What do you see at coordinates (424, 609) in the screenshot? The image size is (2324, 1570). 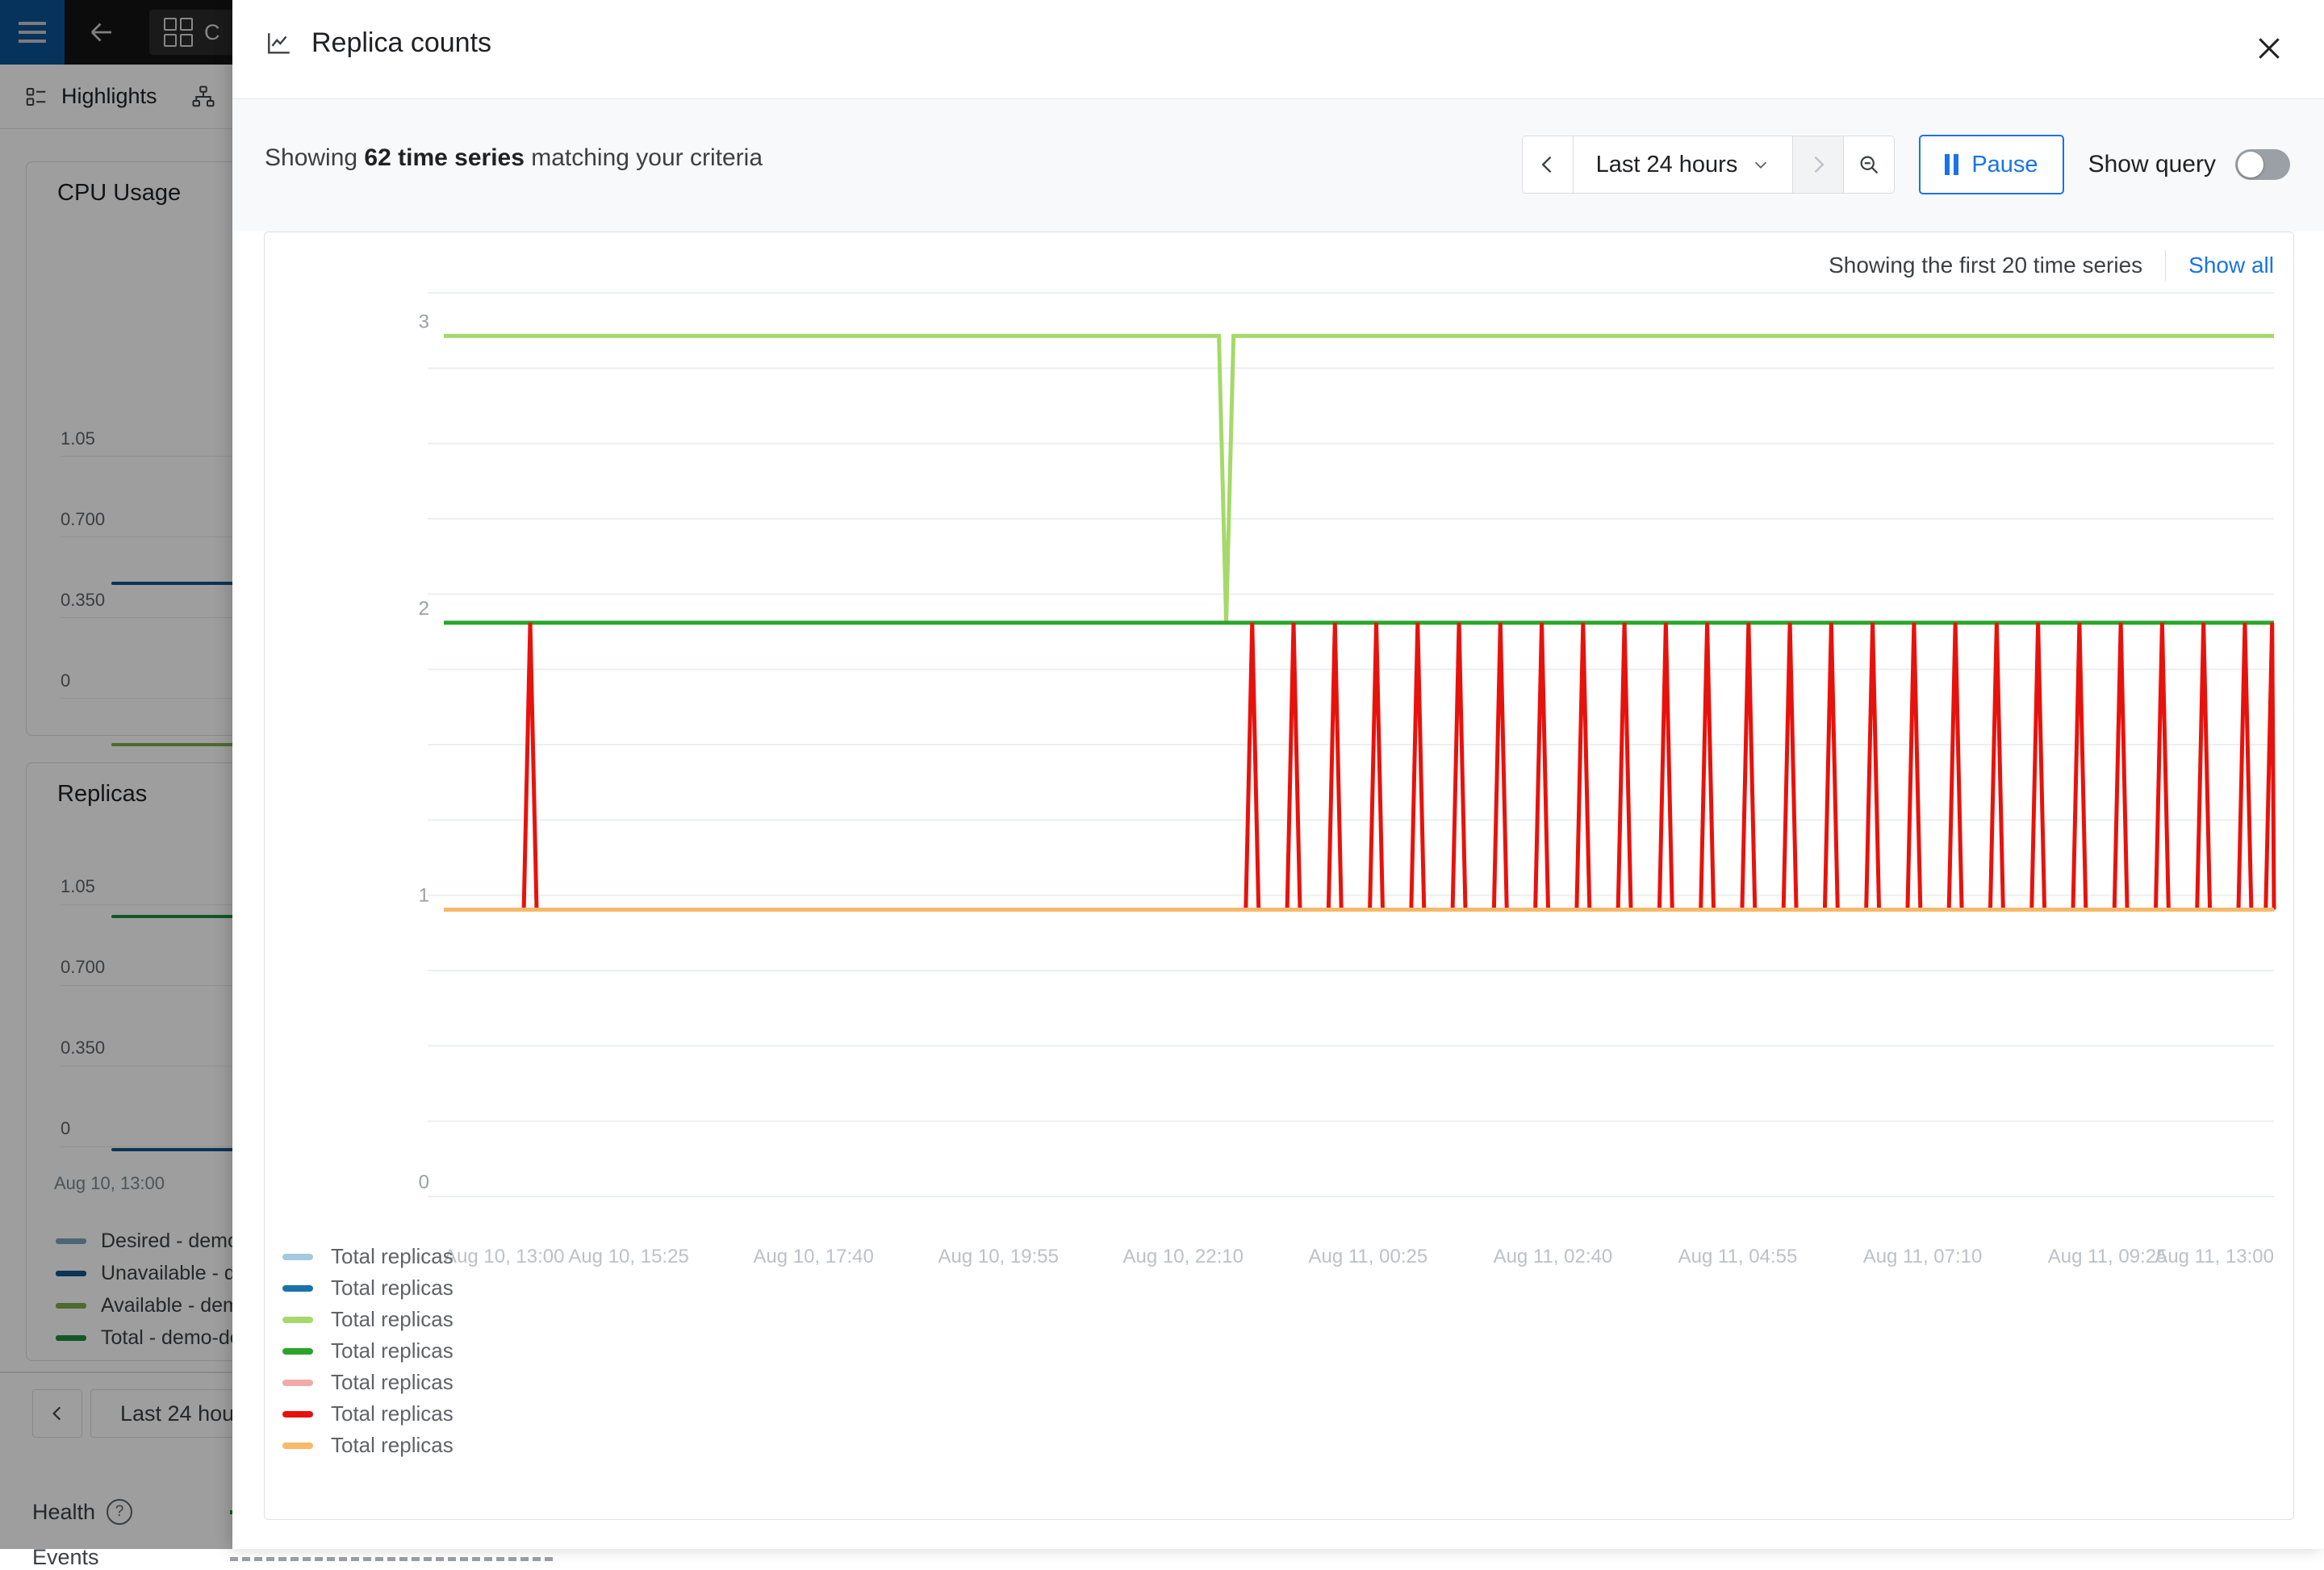 I see `y-tick-label: 2` at bounding box center [424, 609].